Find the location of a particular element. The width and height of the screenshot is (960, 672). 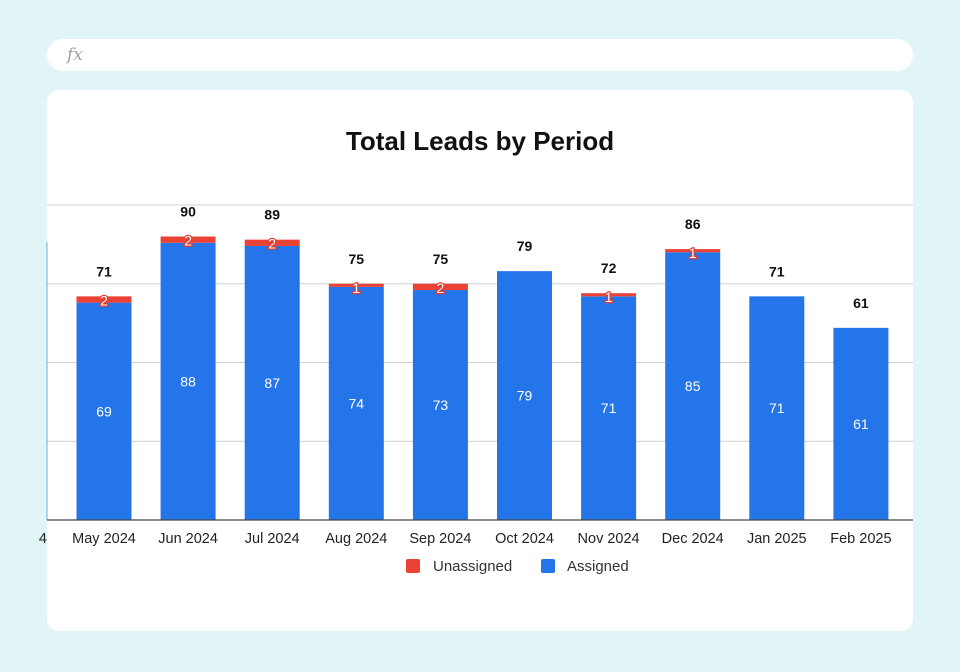

bar-total-label: 79 is located at coordinates (525, 246).